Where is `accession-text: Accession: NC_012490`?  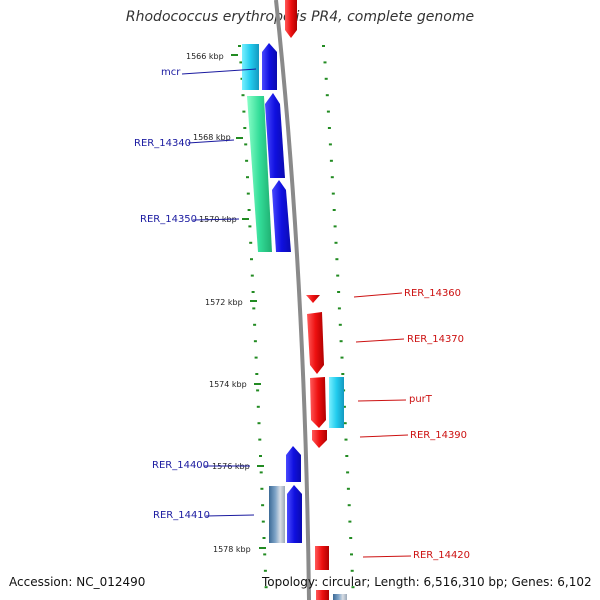
accession-text: Accession: NC_012490 is located at coordinates (77, 582).